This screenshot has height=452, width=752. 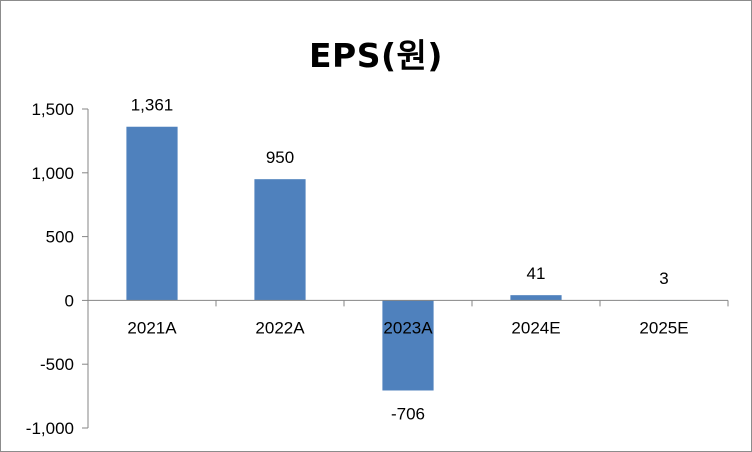 What do you see at coordinates (52, 173) in the screenshot?
I see `y-tick-label: 1,000` at bounding box center [52, 173].